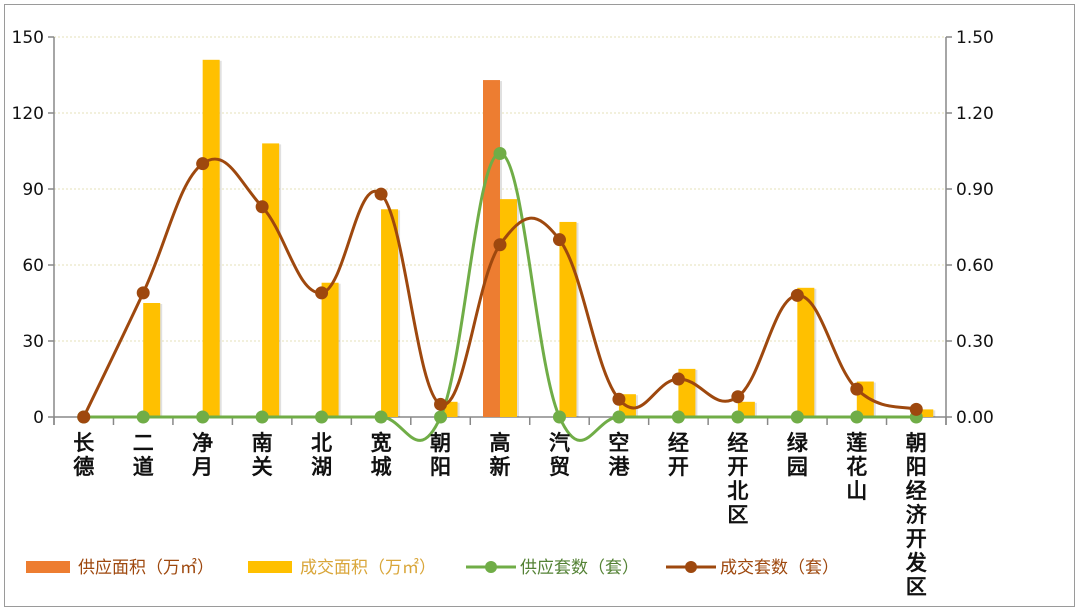 This screenshot has height=614, width=1080. Describe the element at coordinates (33, 190) in the screenshot. I see `left-axis-label: 90` at that location.